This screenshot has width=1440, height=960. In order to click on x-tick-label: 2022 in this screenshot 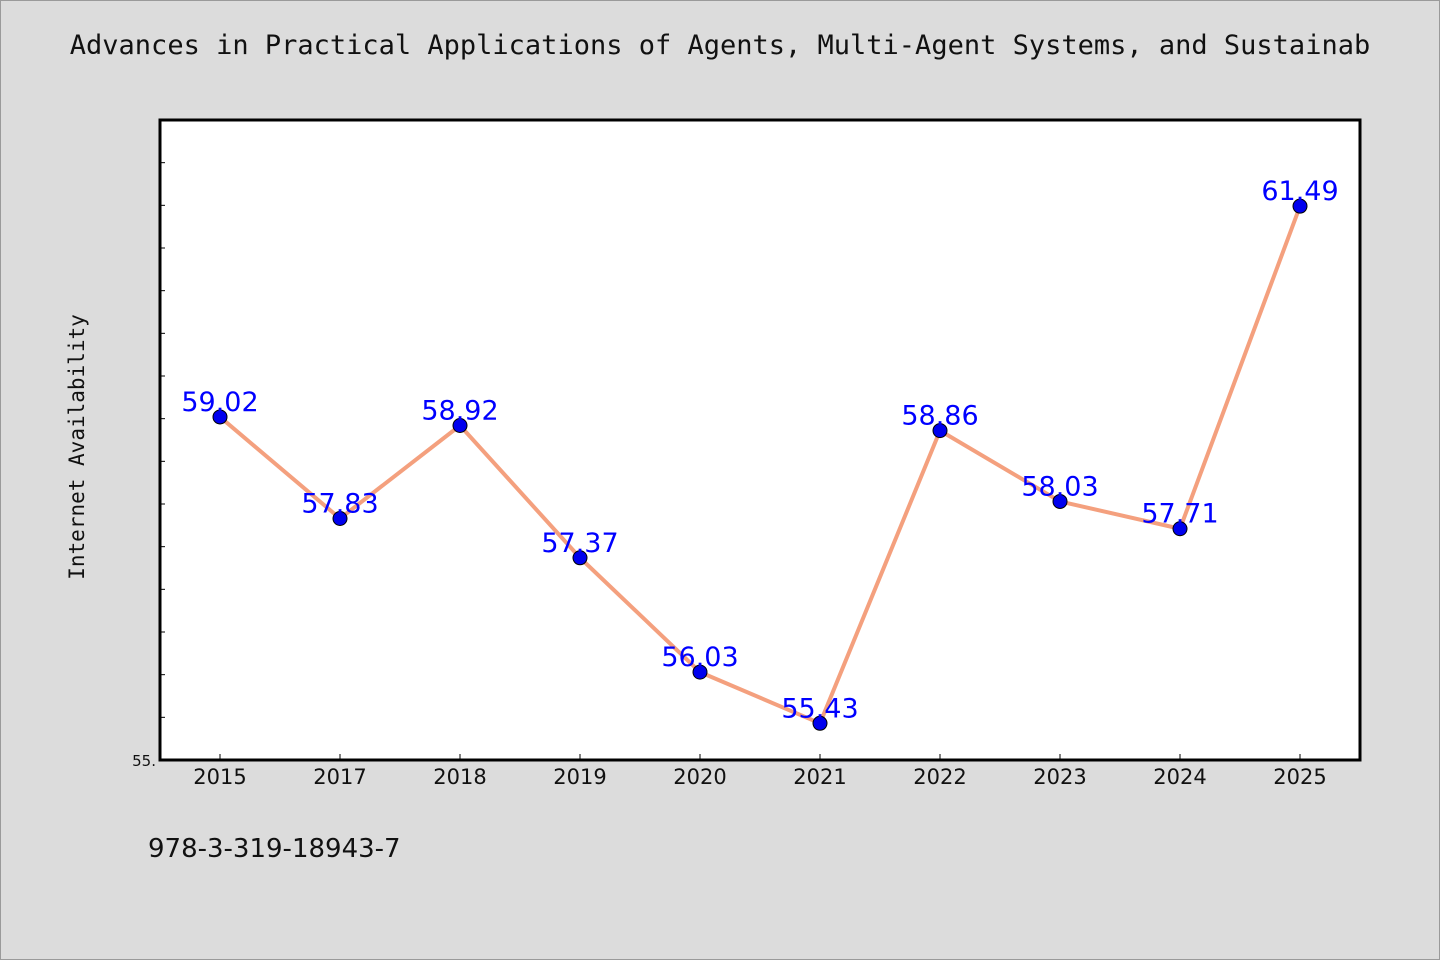, I will do `click(939, 777)`.